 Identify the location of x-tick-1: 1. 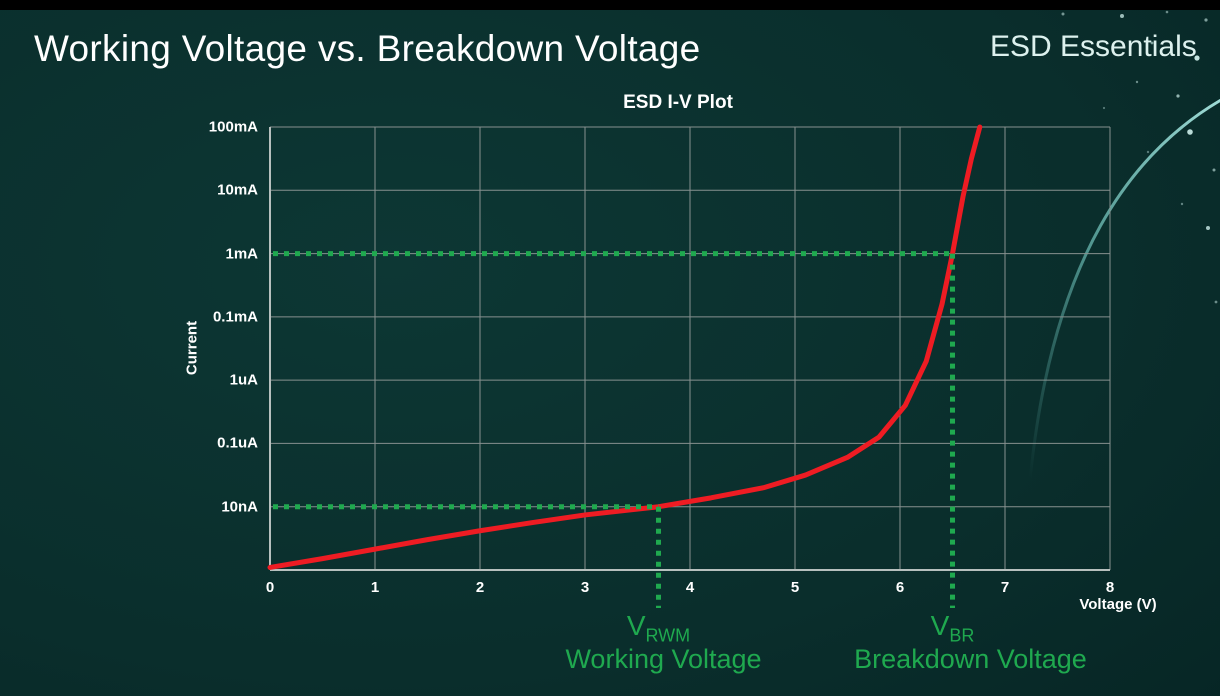
(375, 587).